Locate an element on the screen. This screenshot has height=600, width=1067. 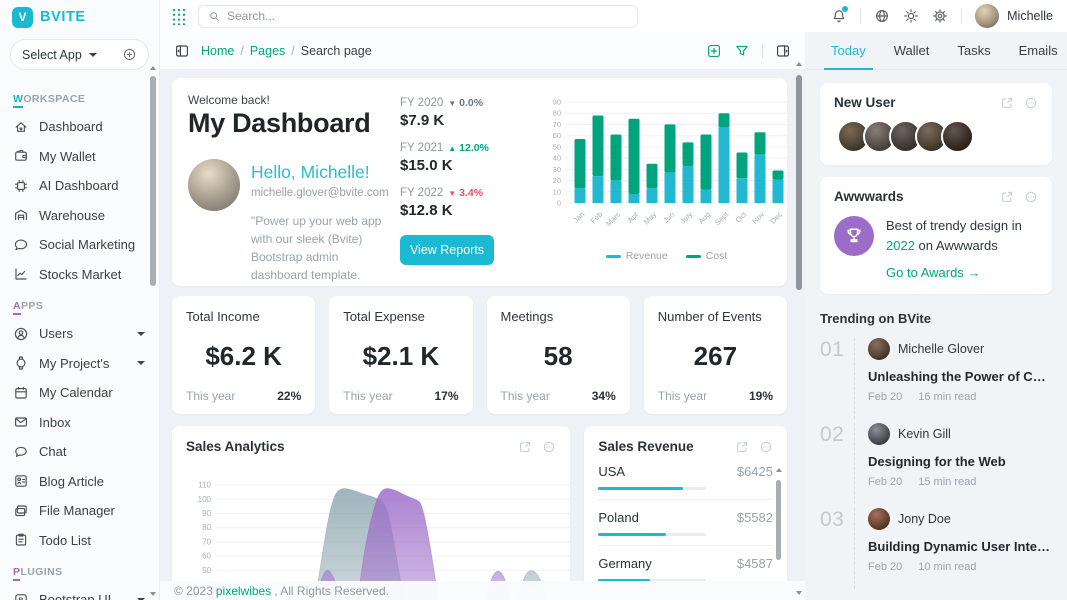
stat-card-meetings: Meetings 58 This year 34% is located at coordinates (558, 355).